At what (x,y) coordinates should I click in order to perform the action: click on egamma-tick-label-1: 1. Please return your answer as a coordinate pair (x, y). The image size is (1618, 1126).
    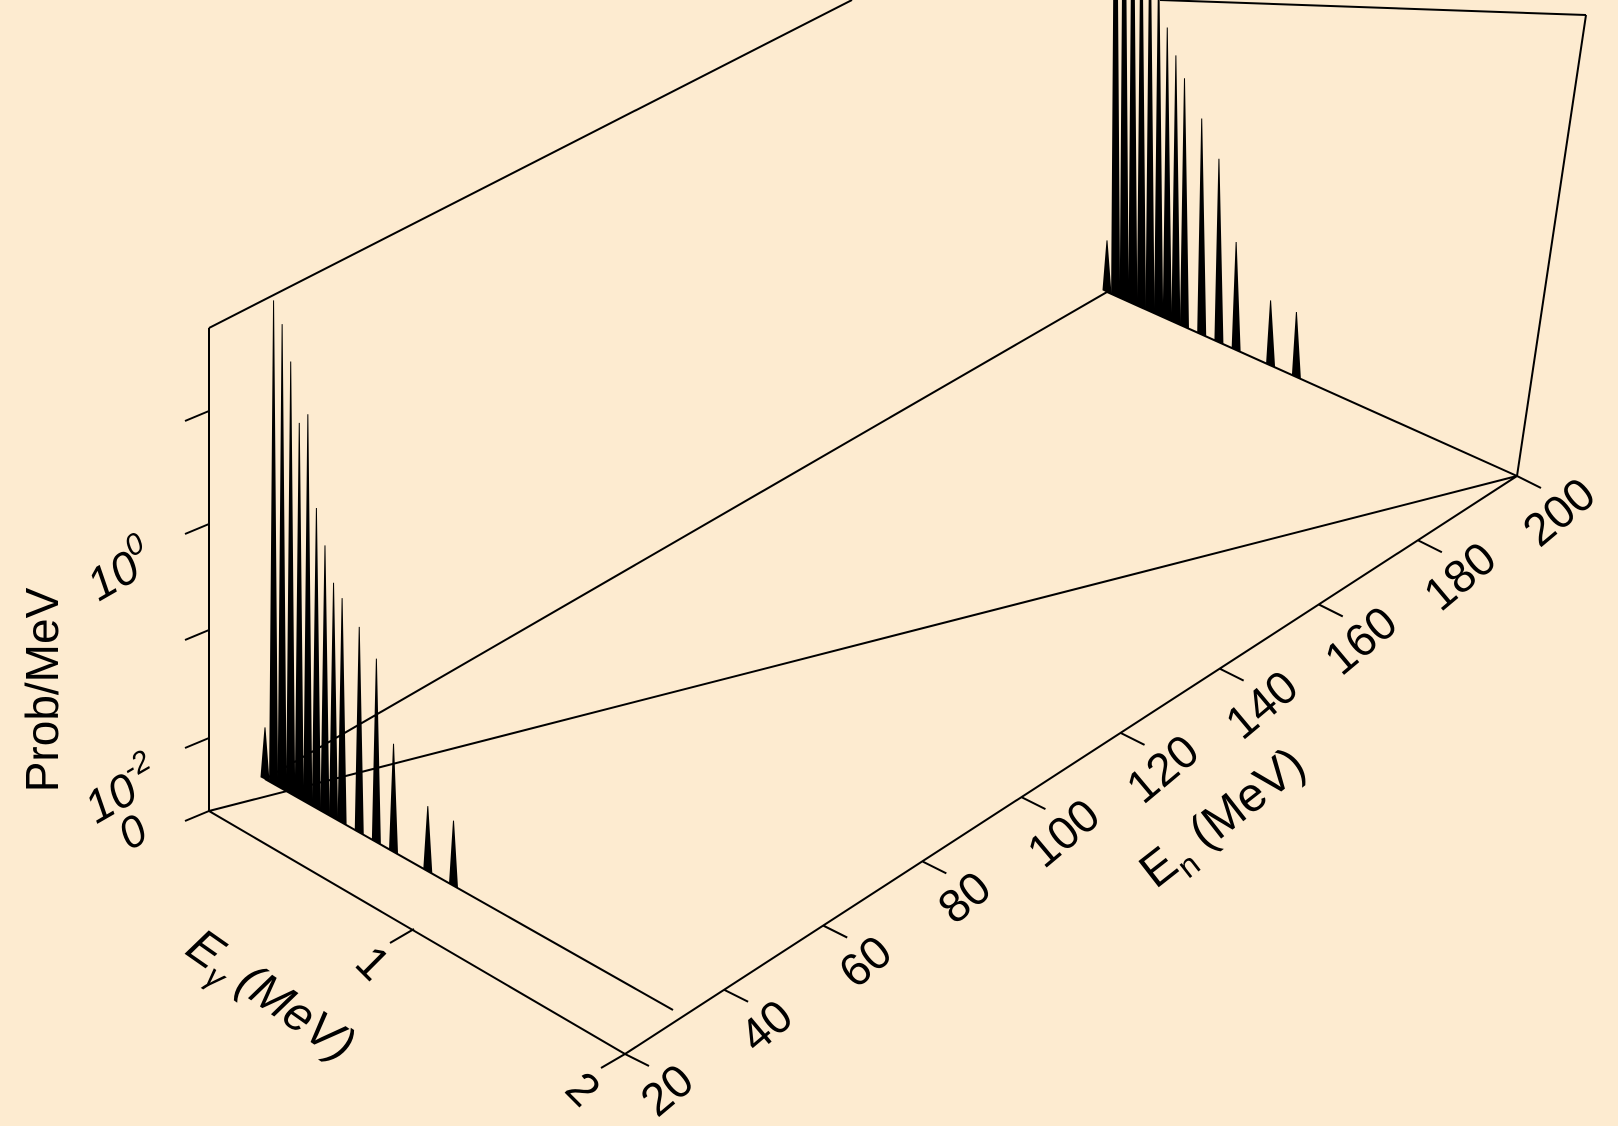
    Looking at the image, I should click on (373, 962).